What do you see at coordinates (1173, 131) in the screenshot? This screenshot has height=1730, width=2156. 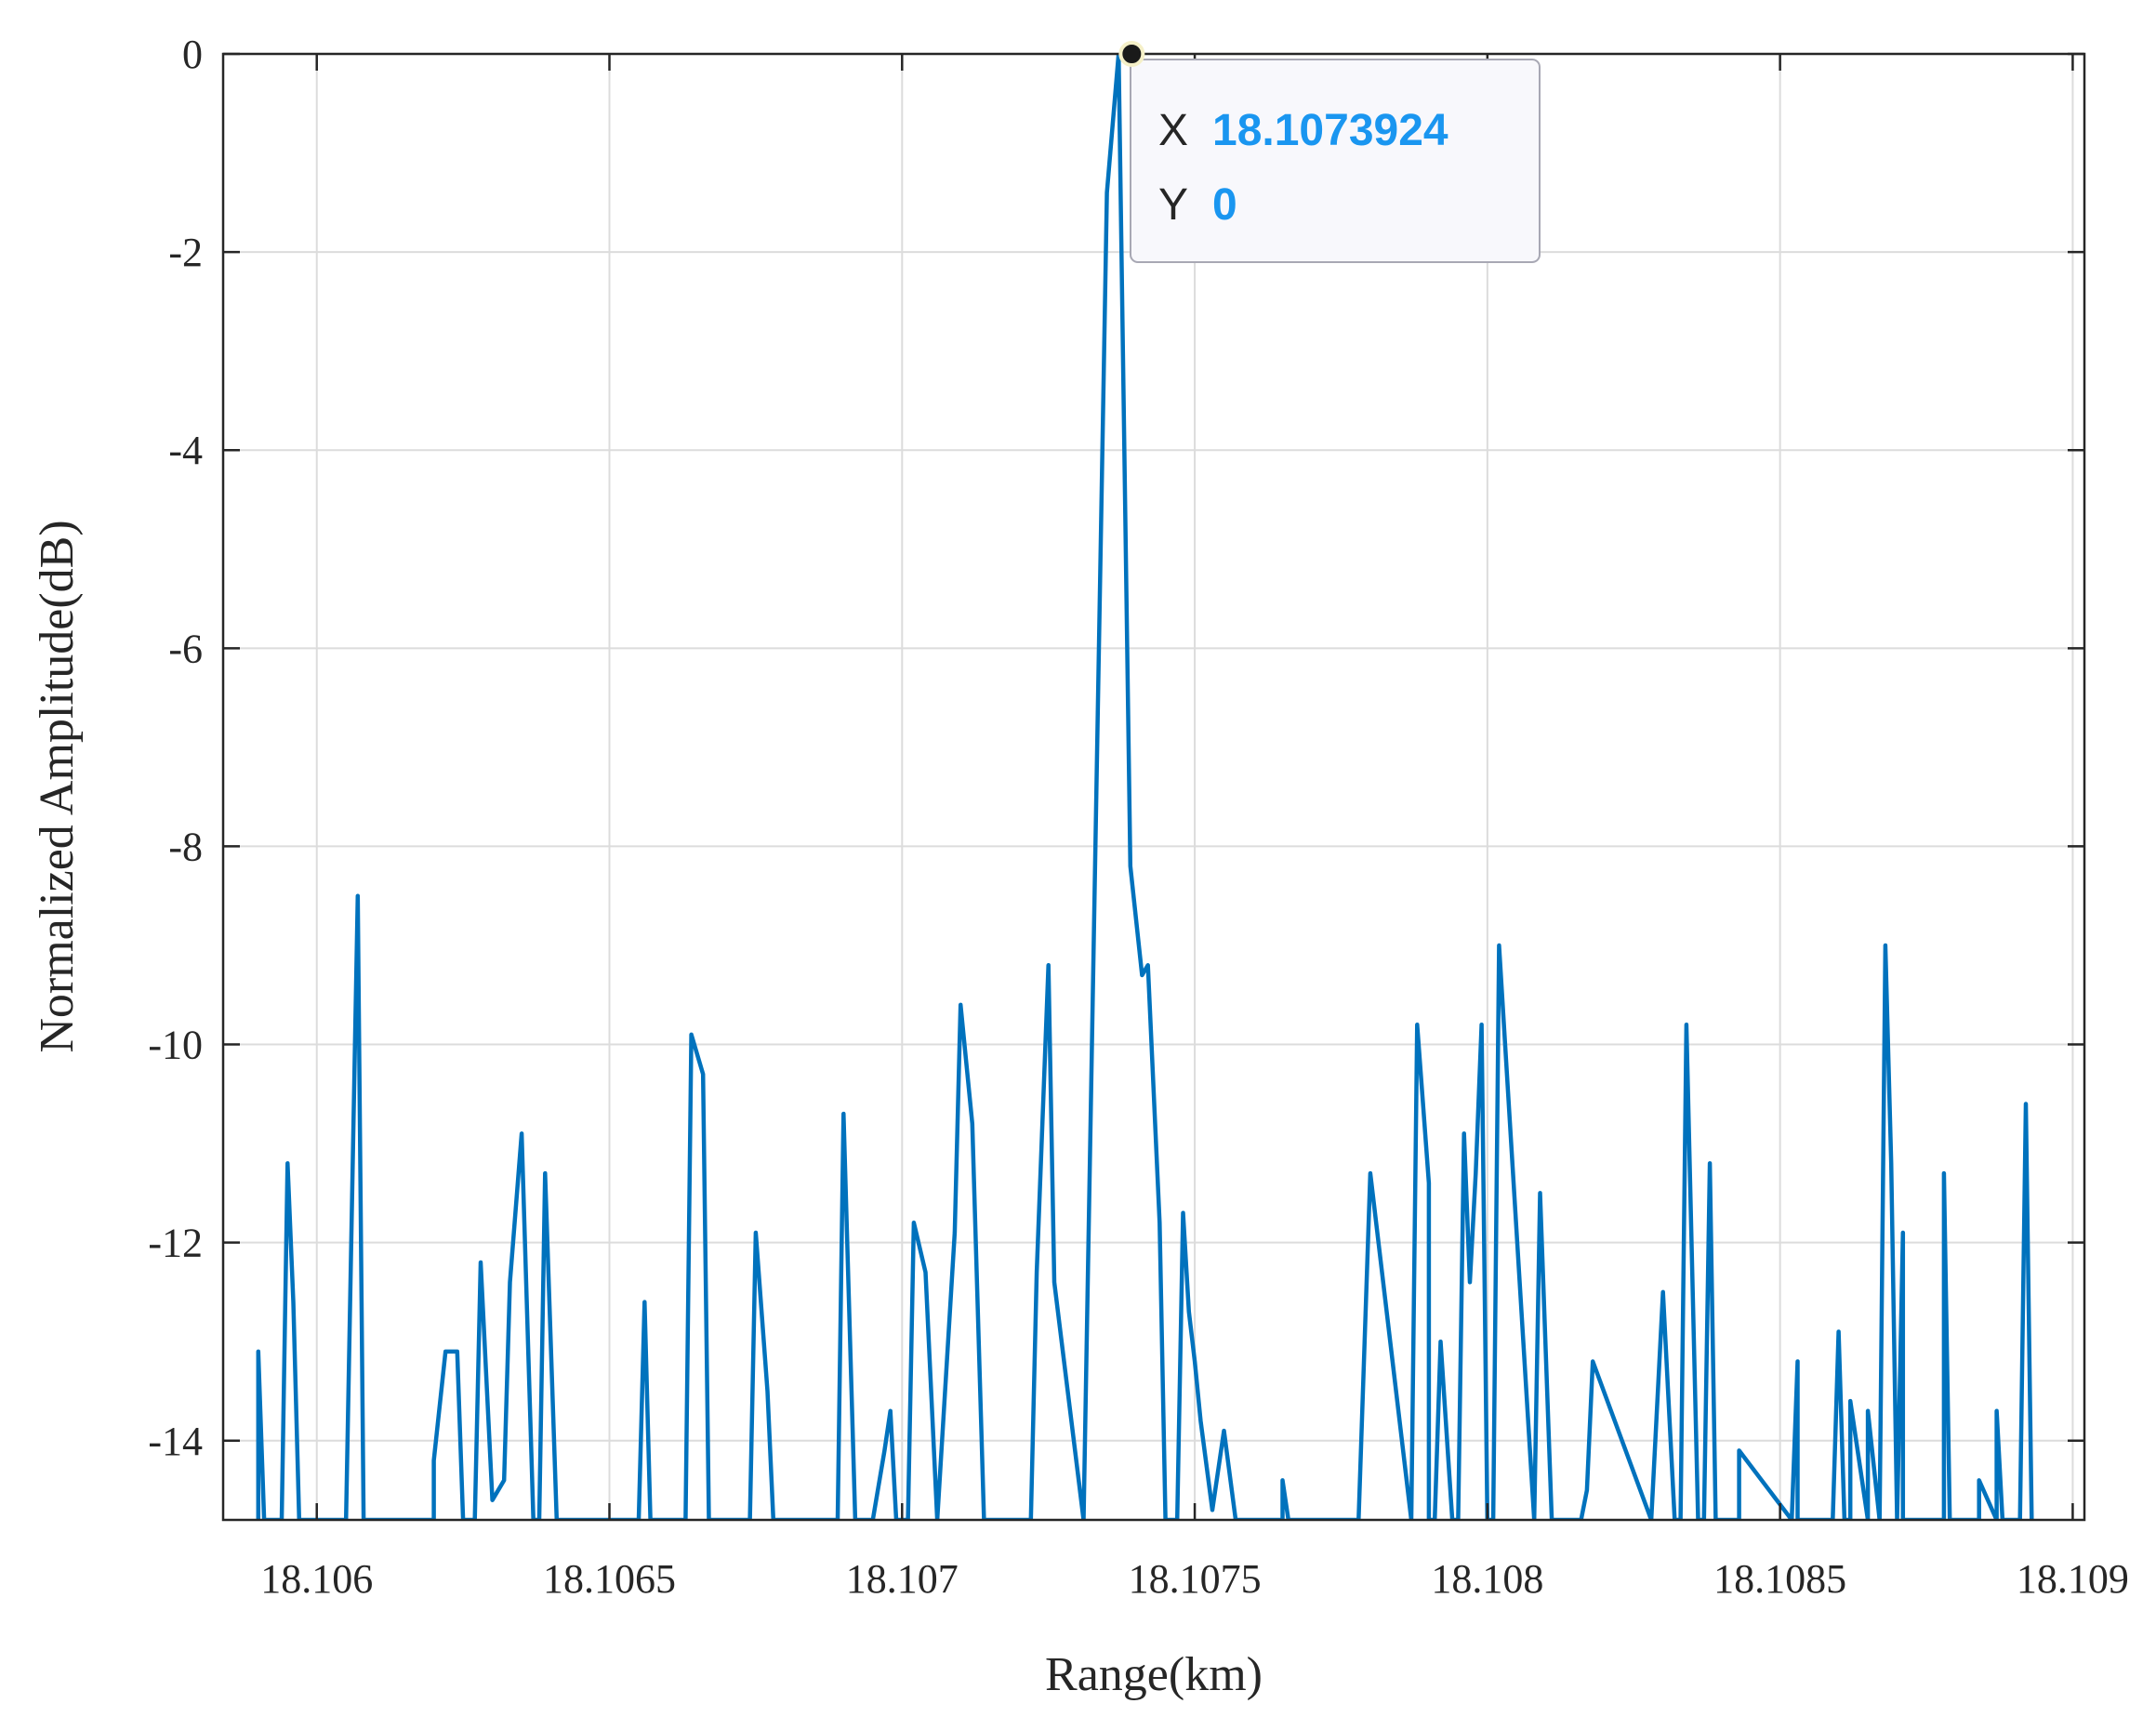 I see `datatip-x-key: X` at bounding box center [1173, 131].